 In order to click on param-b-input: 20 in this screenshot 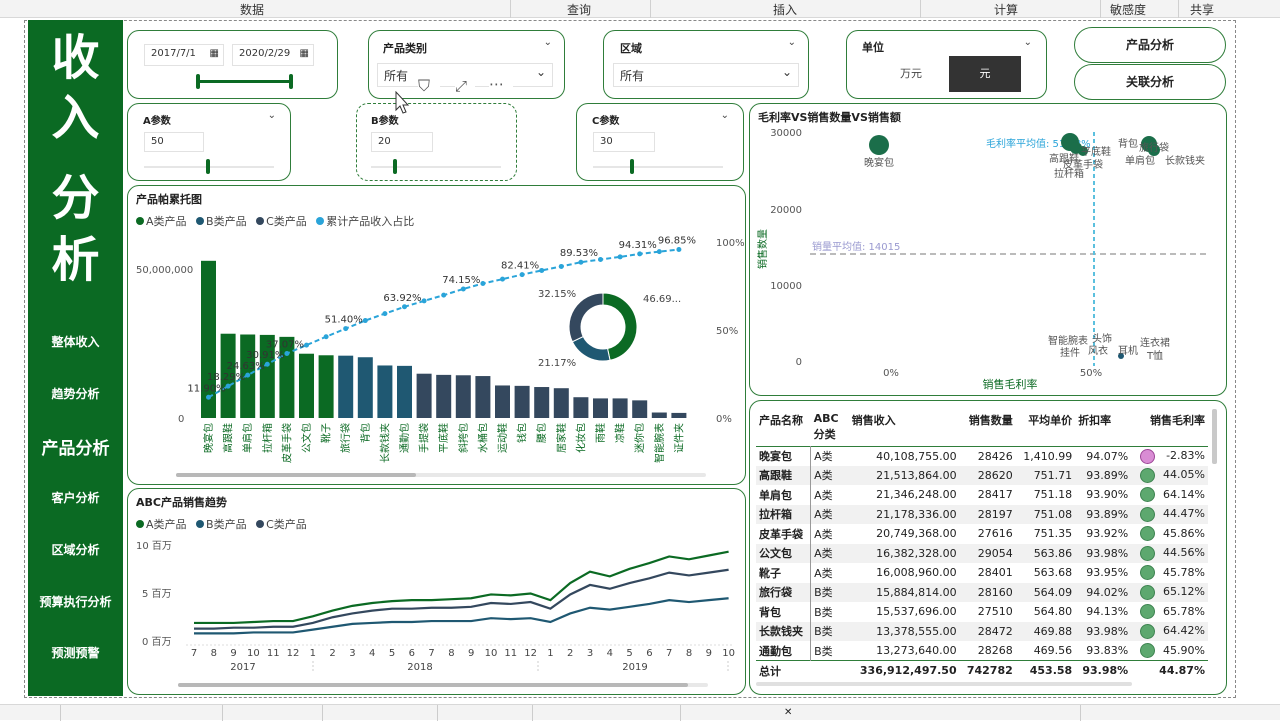, I will do `click(402, 142)`.